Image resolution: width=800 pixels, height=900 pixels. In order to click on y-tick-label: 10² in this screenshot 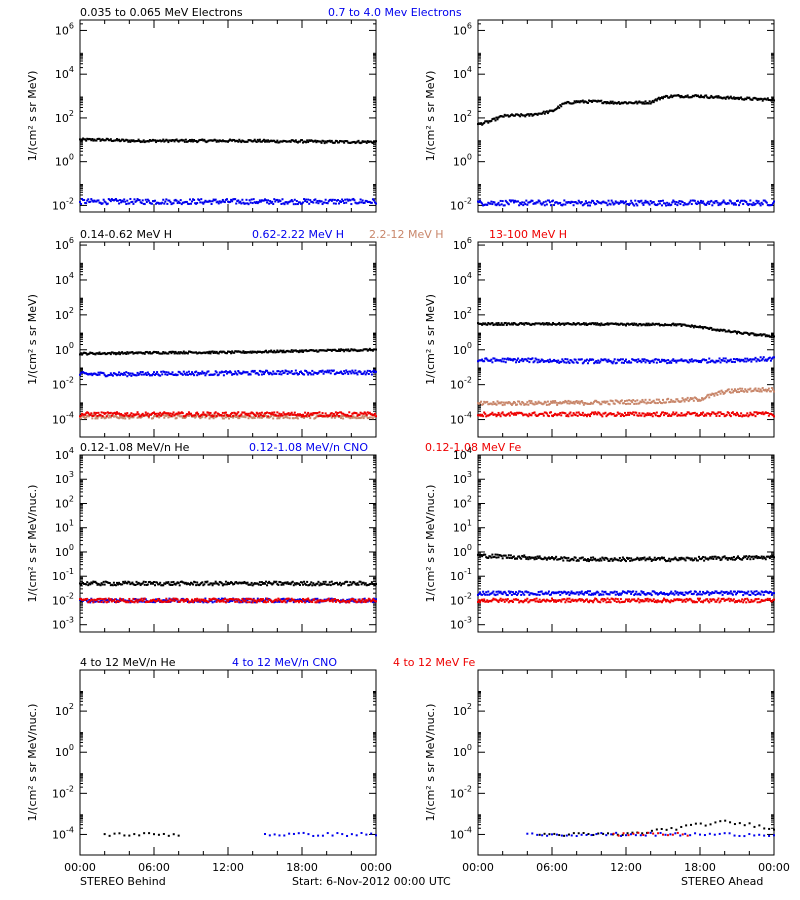, I will do `click(64, 117)`.